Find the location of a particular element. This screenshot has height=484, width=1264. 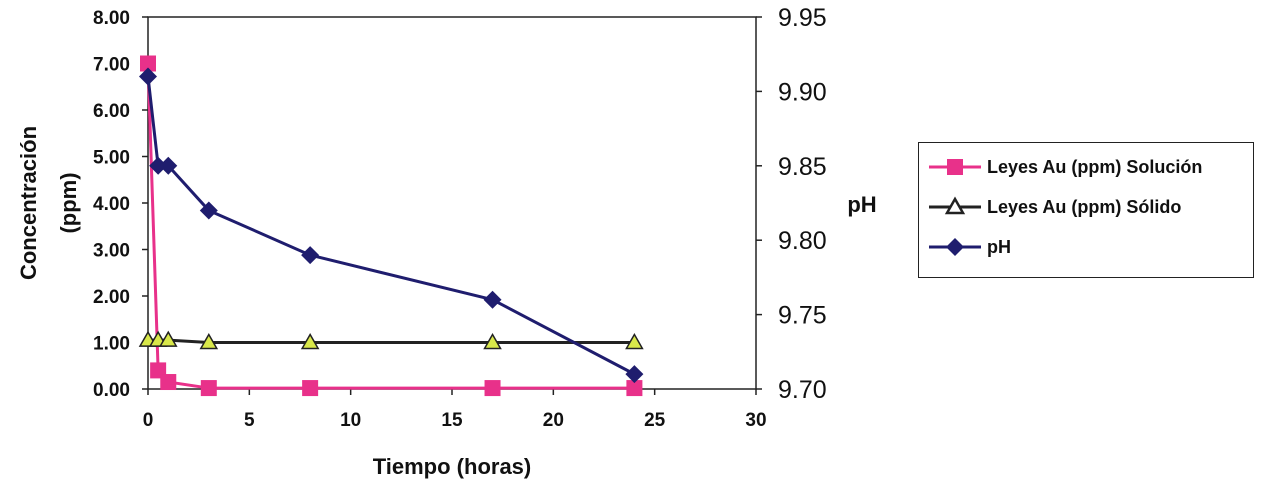

x-tick-label: 10 is located at coordinates (350, 420).